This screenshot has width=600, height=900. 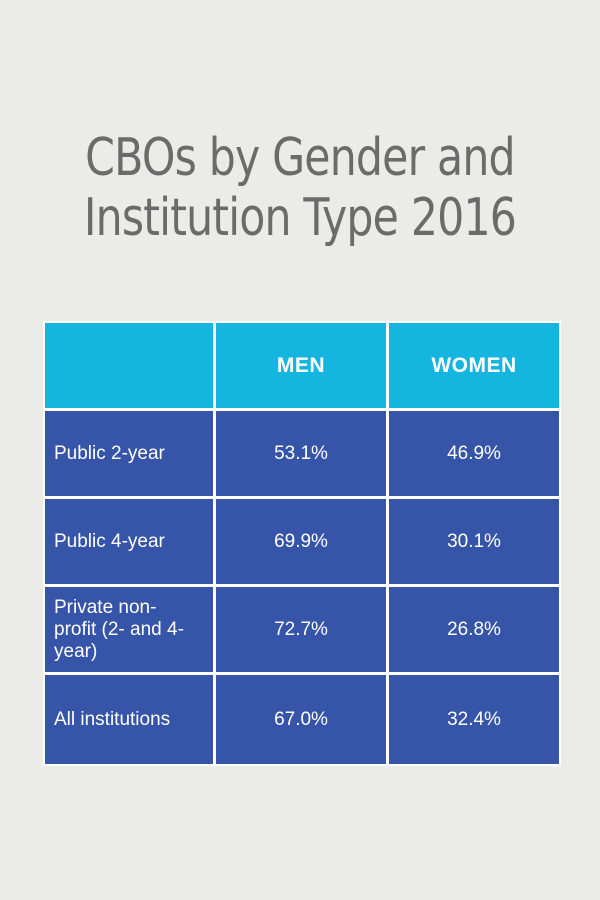 I want to click on row-value-women-public-4-year: 30.1%, so click(x=474, y=541).